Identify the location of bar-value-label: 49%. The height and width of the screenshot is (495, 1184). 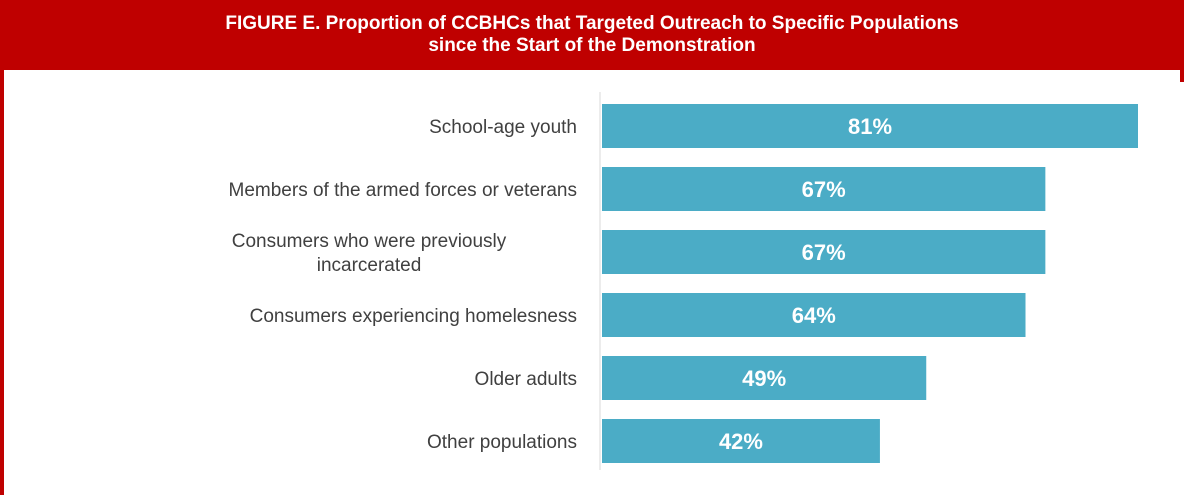
(764, 378).